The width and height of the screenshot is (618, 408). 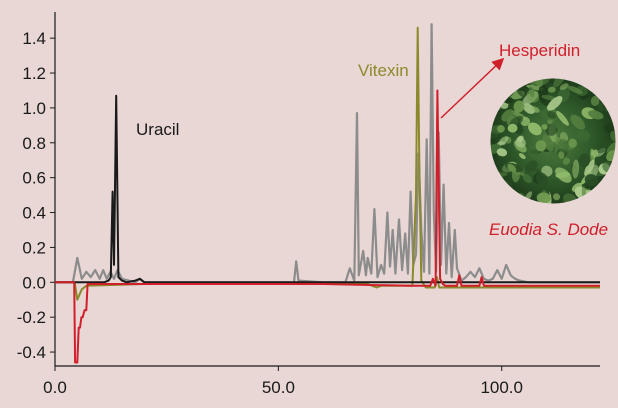 I want to click on x-tick-label: 50.0, so click(x=278, y=387).